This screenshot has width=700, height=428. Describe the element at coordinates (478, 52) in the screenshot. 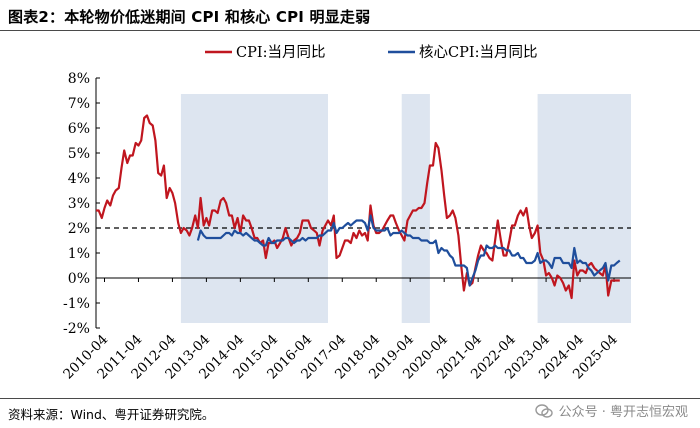

I see `legend-label-2: 核心CPI:当月同比` at that location.